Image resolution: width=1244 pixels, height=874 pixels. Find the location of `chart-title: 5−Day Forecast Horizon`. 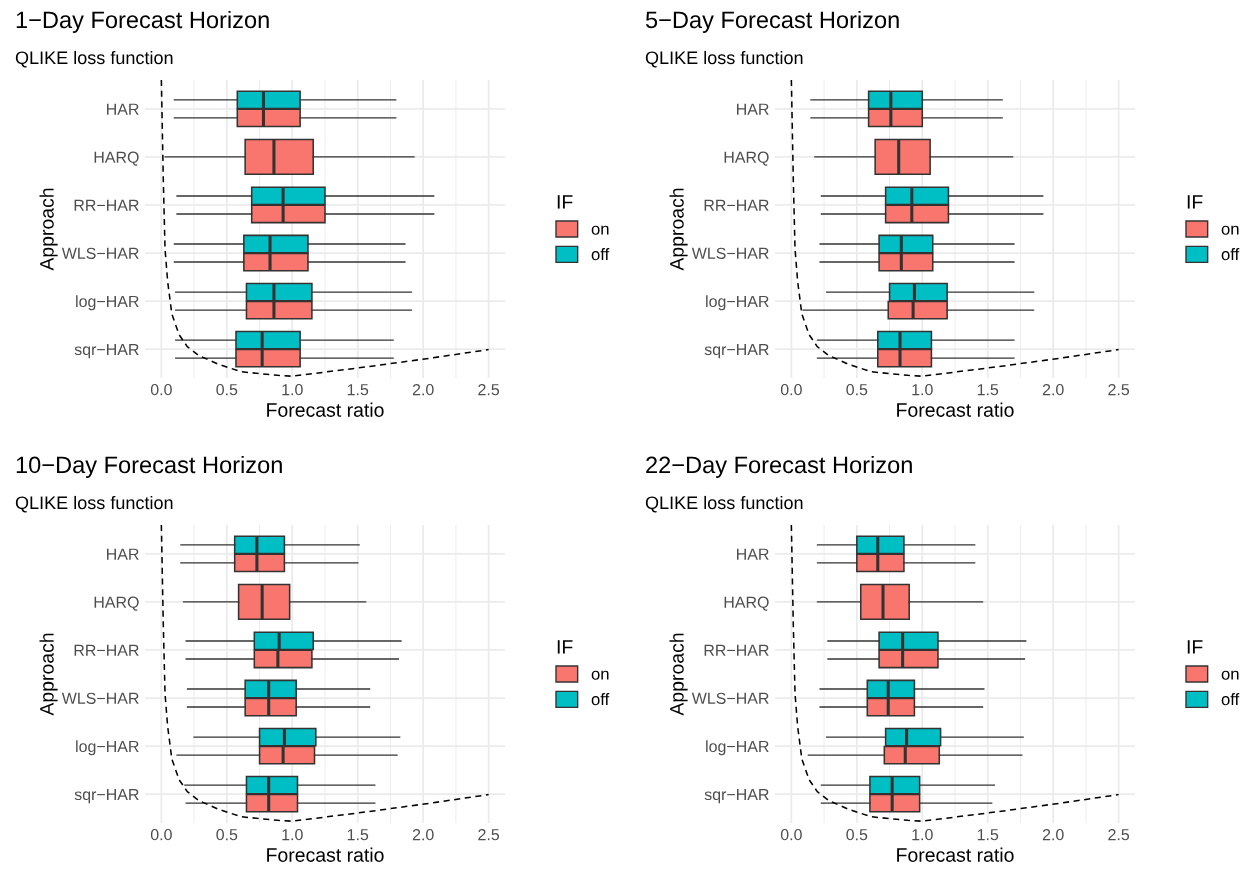

chart-title: 5−Day Forecast Horizon is located at coordinates (772, 21).